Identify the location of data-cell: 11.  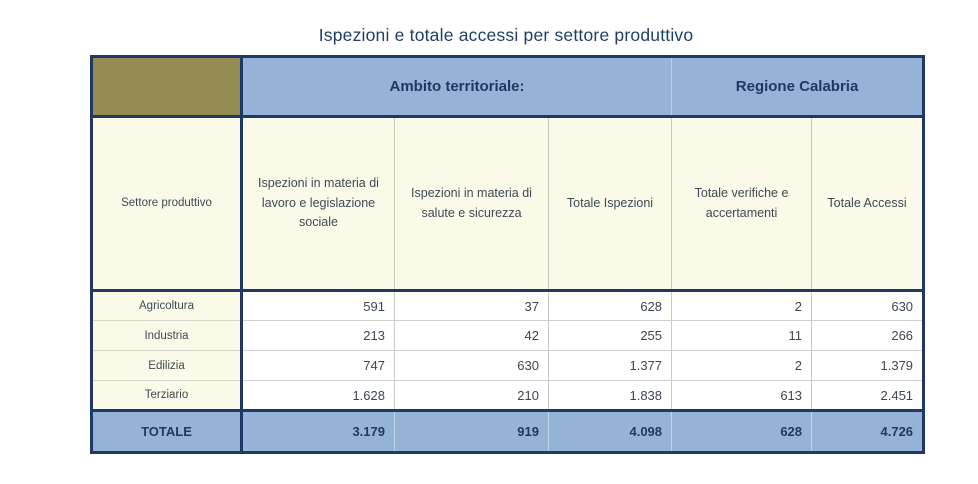
(742, 335).